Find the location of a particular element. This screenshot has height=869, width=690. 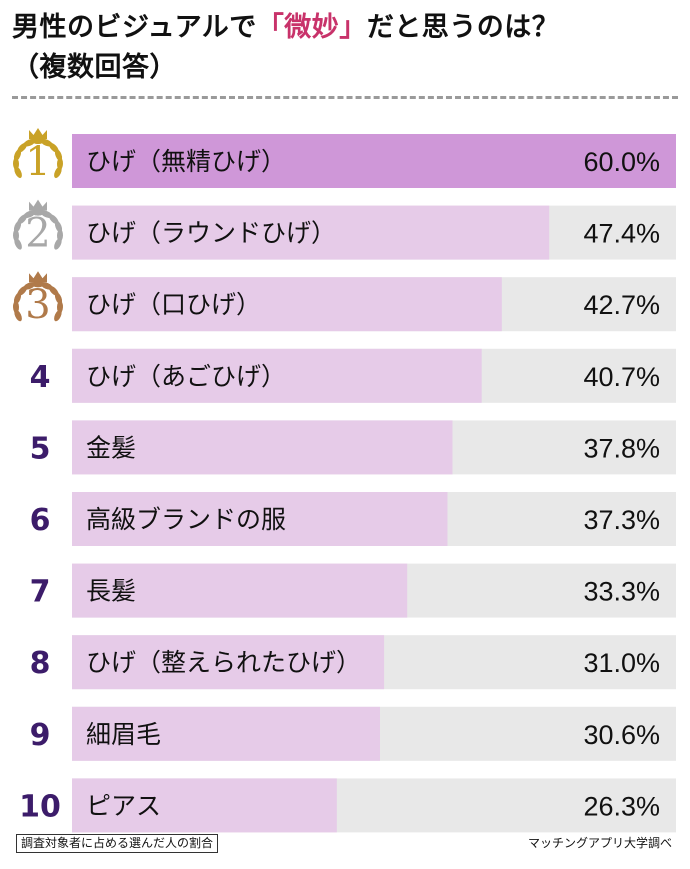

value-label: 40.7% is located at coordinates (621, 377).